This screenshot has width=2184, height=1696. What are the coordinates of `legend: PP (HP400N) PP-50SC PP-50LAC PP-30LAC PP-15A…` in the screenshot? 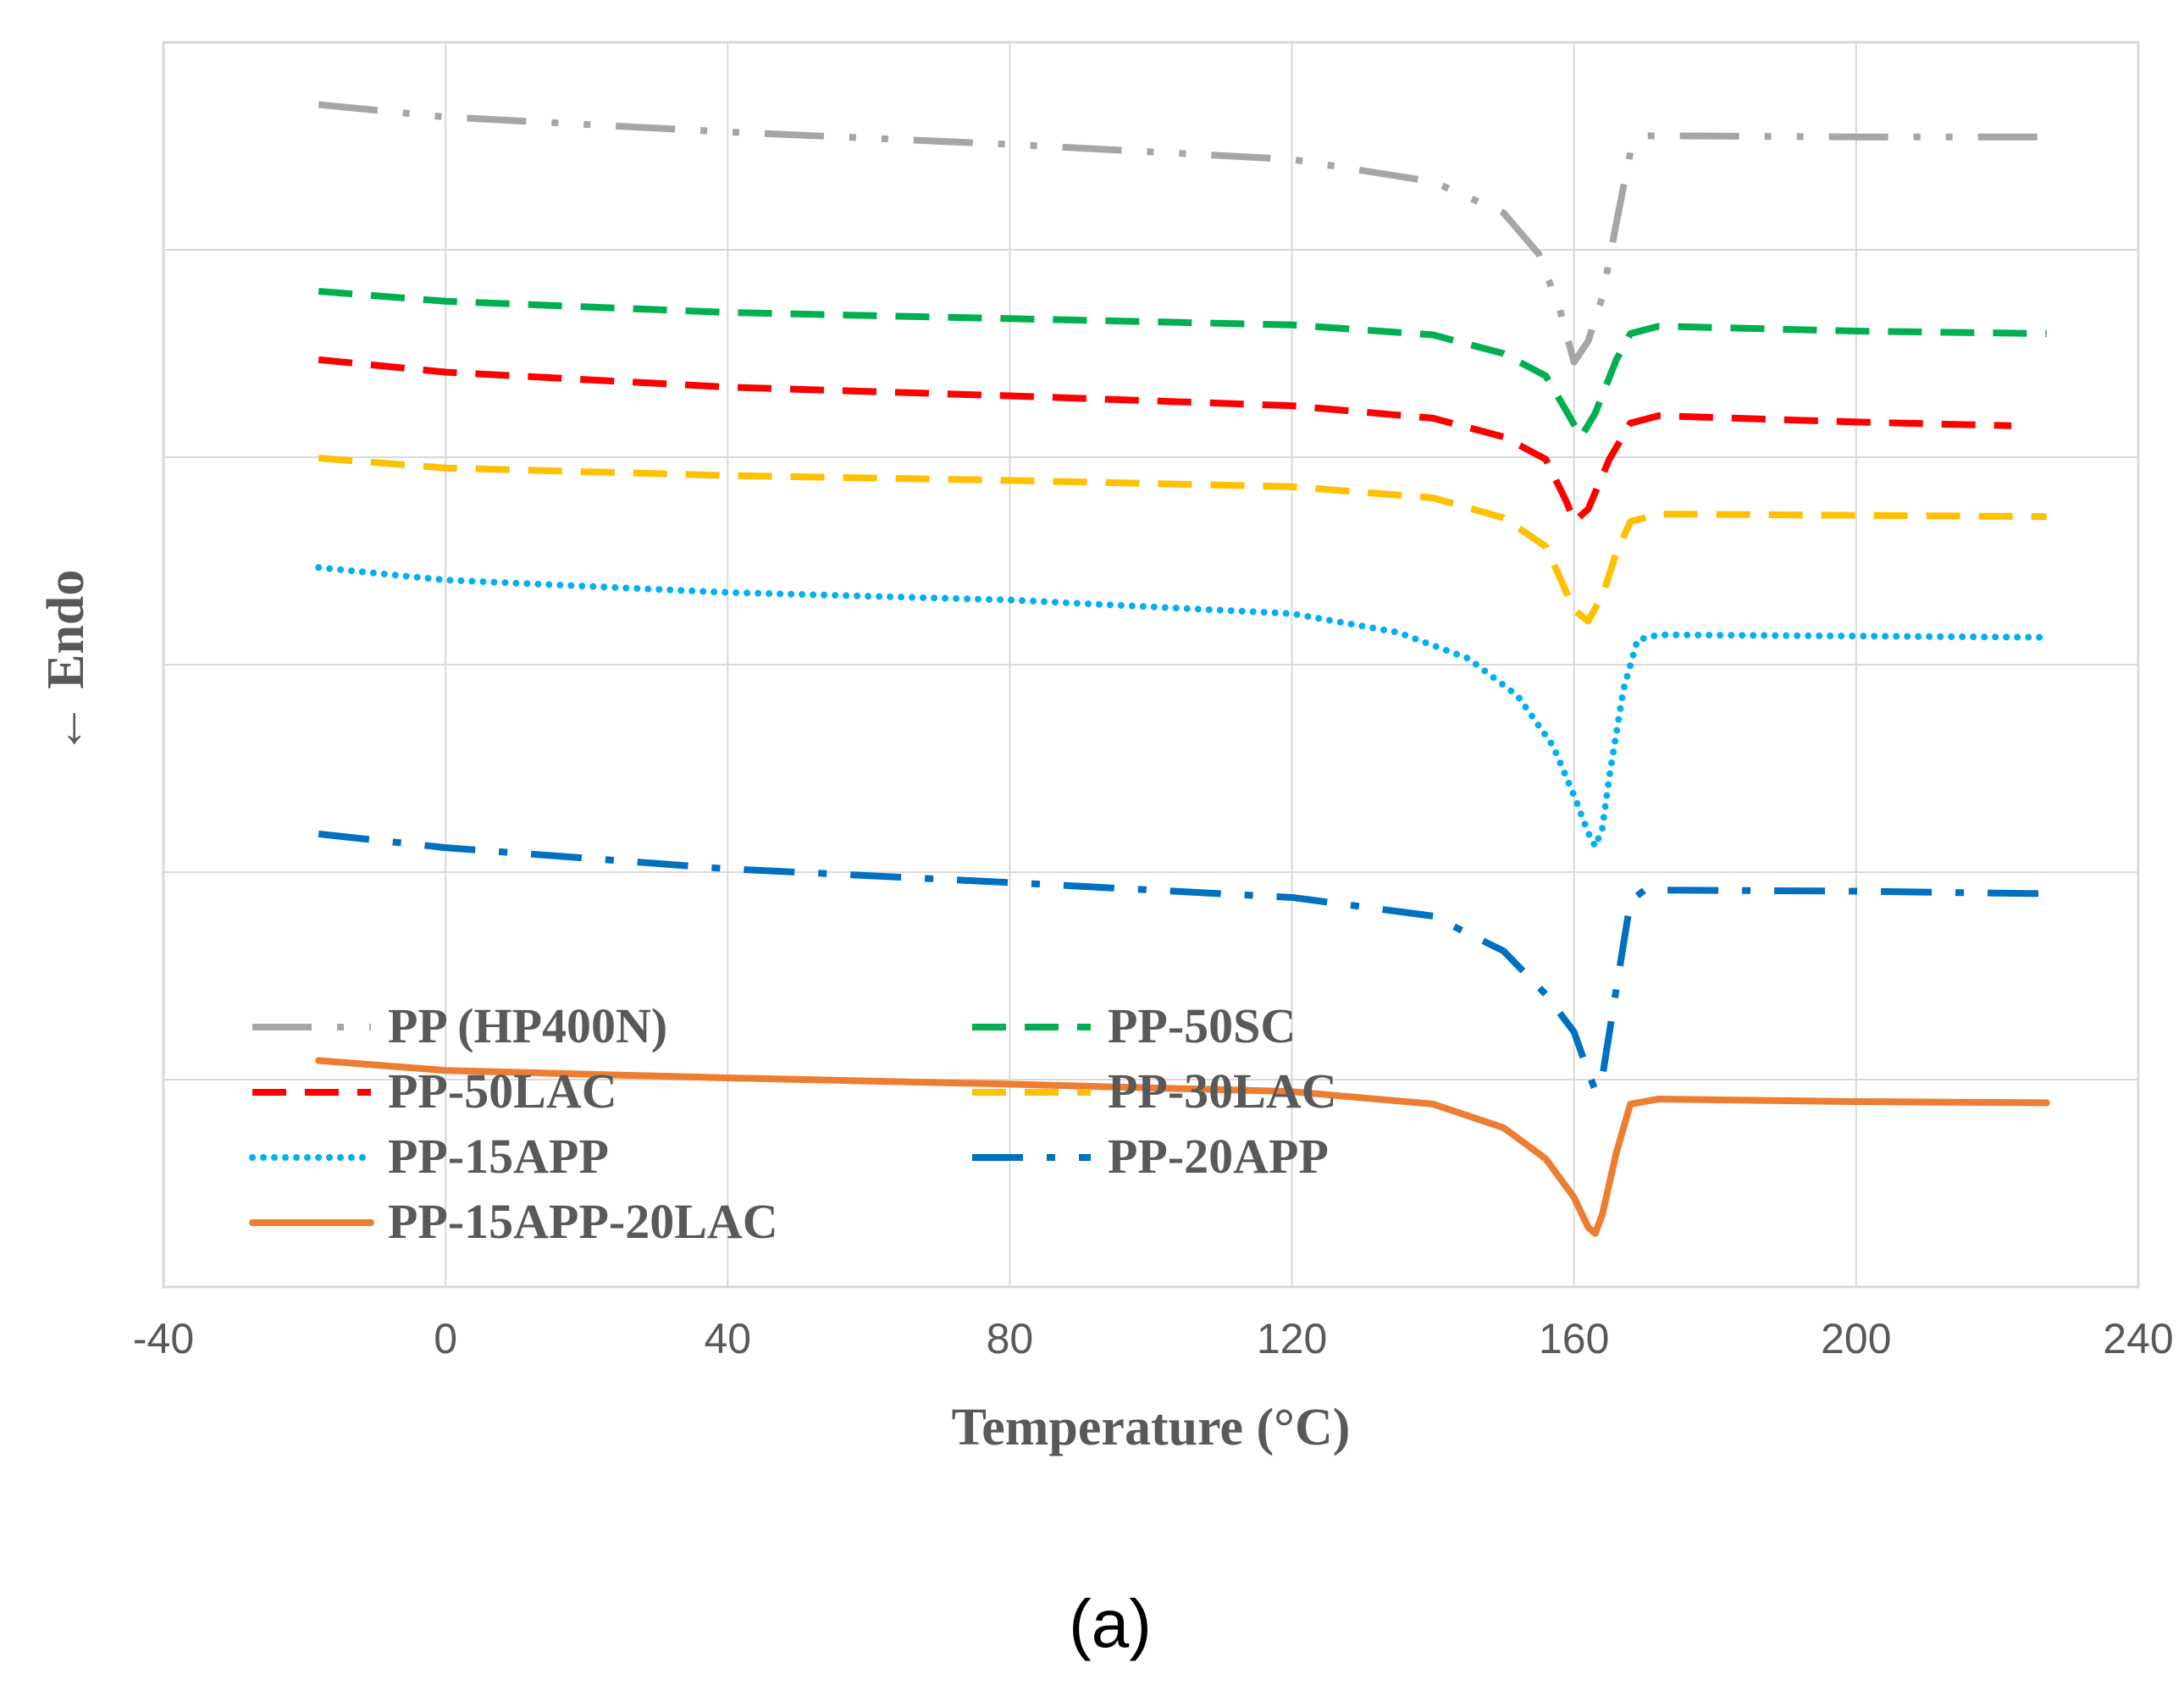 It's located at (793, 1123).